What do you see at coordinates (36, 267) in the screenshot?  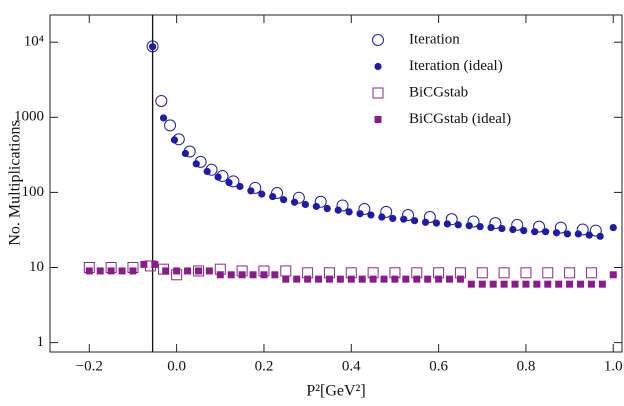 I see `y-tick-label: 10` at bounding box center [36, 267].